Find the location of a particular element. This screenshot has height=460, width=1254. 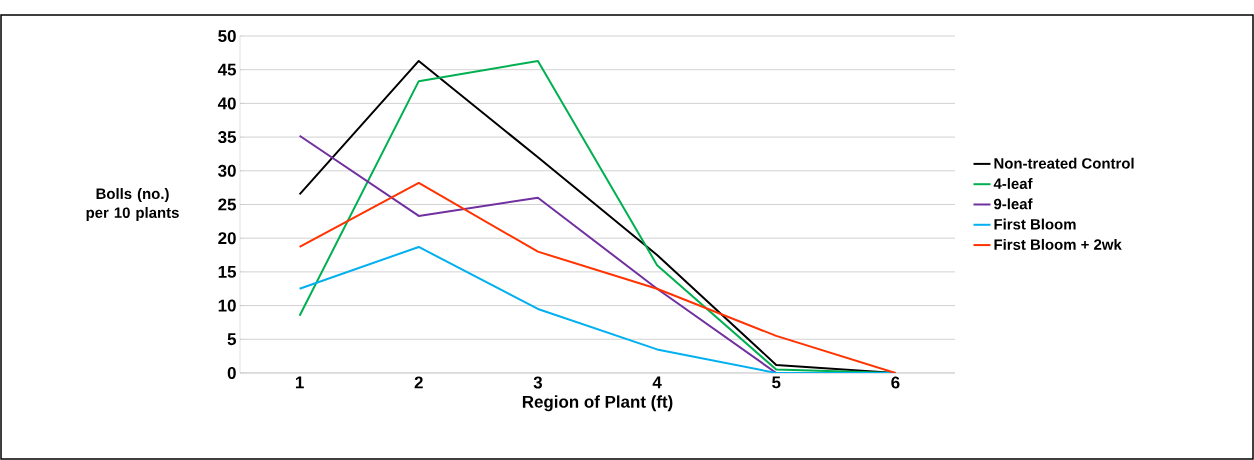

x-tick-label: 5 is located at coordinates (776, 382).